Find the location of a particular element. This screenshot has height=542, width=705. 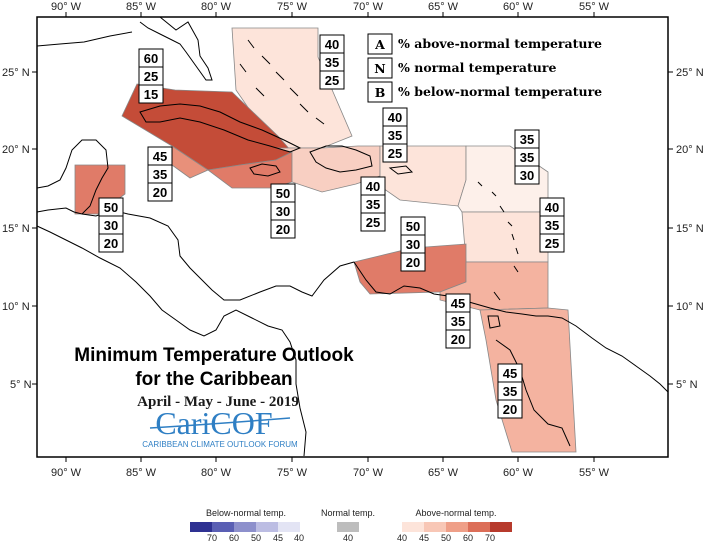

value-box-cuba: 60 25 15 is located at coordinates (151, 76).